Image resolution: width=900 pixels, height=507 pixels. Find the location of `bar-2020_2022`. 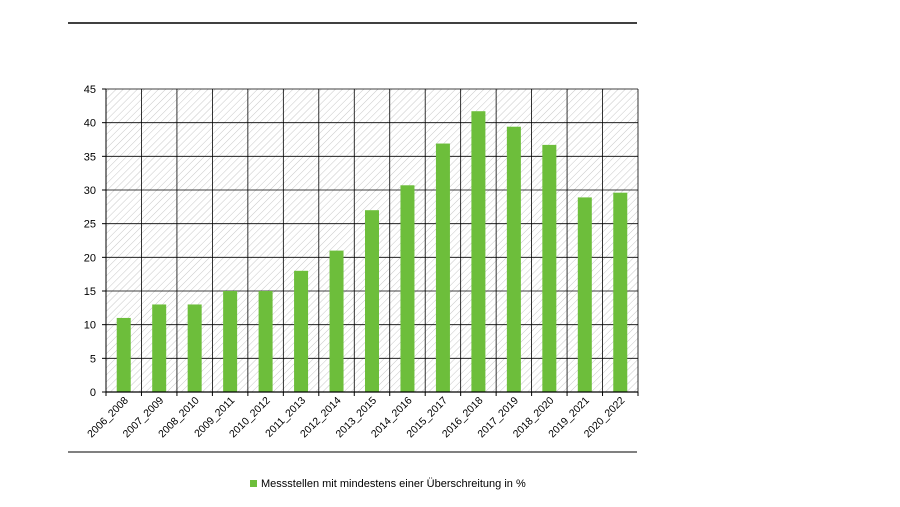

bar-2020_2022 is located at coordinates (620, 292).